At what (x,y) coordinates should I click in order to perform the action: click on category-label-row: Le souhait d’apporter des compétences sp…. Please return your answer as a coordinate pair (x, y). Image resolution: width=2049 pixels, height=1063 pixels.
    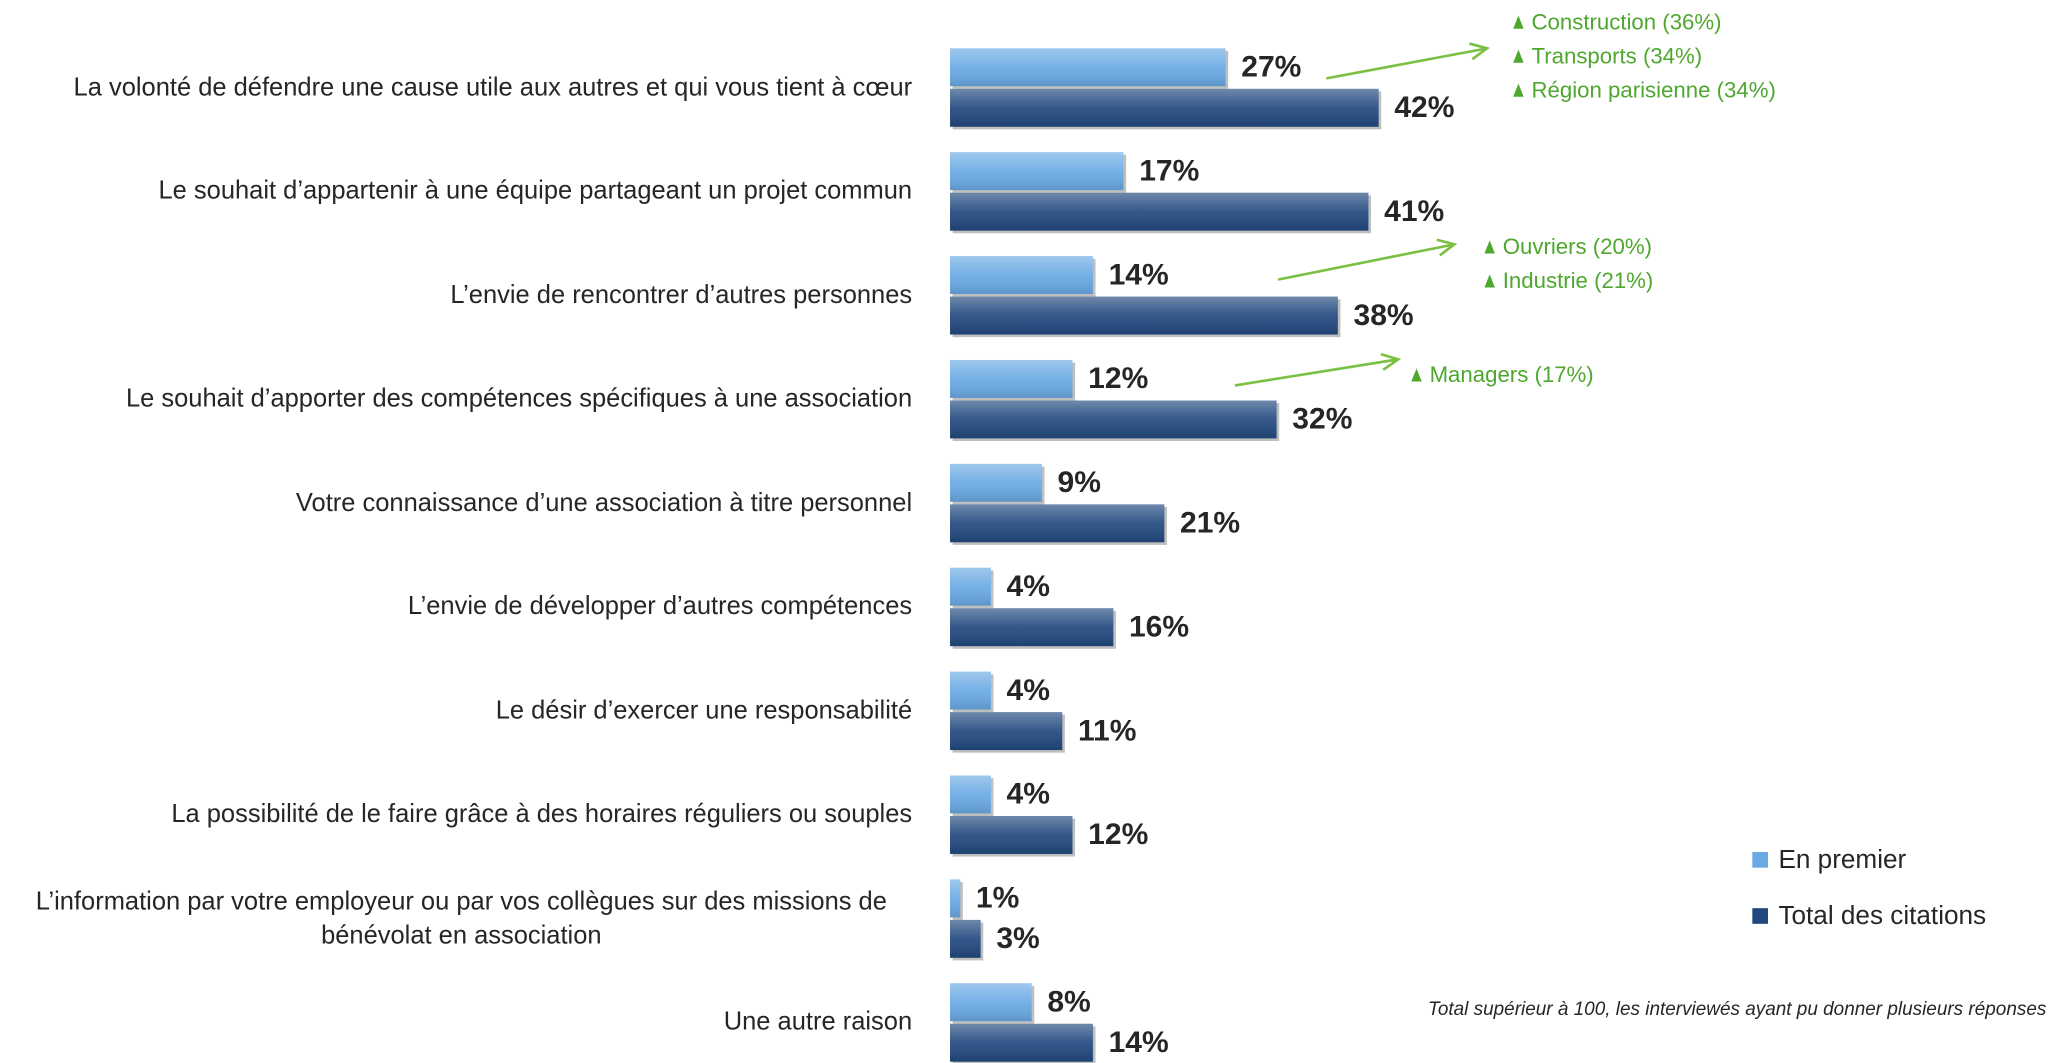
    Looking at the image, I should click on (456, 399).